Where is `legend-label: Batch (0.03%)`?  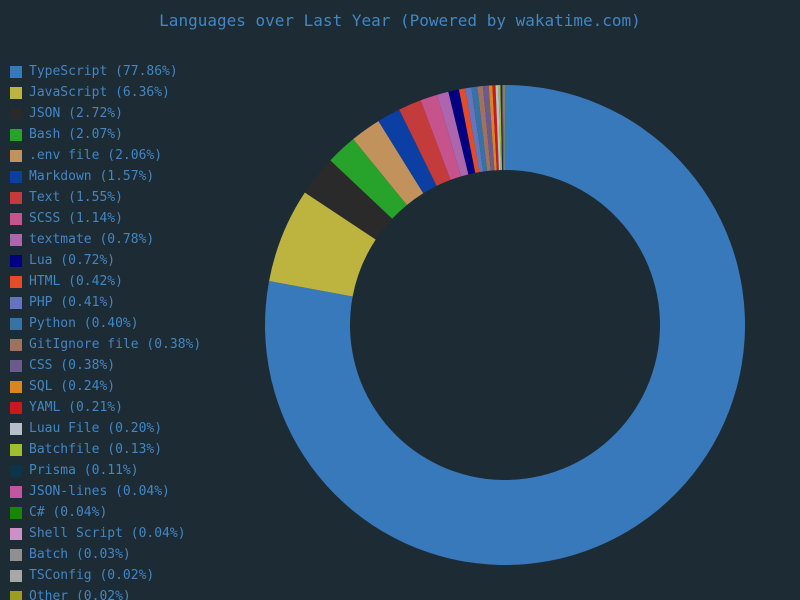
legend-label: Batch (0.03%) is located at coordinates (80, 554).